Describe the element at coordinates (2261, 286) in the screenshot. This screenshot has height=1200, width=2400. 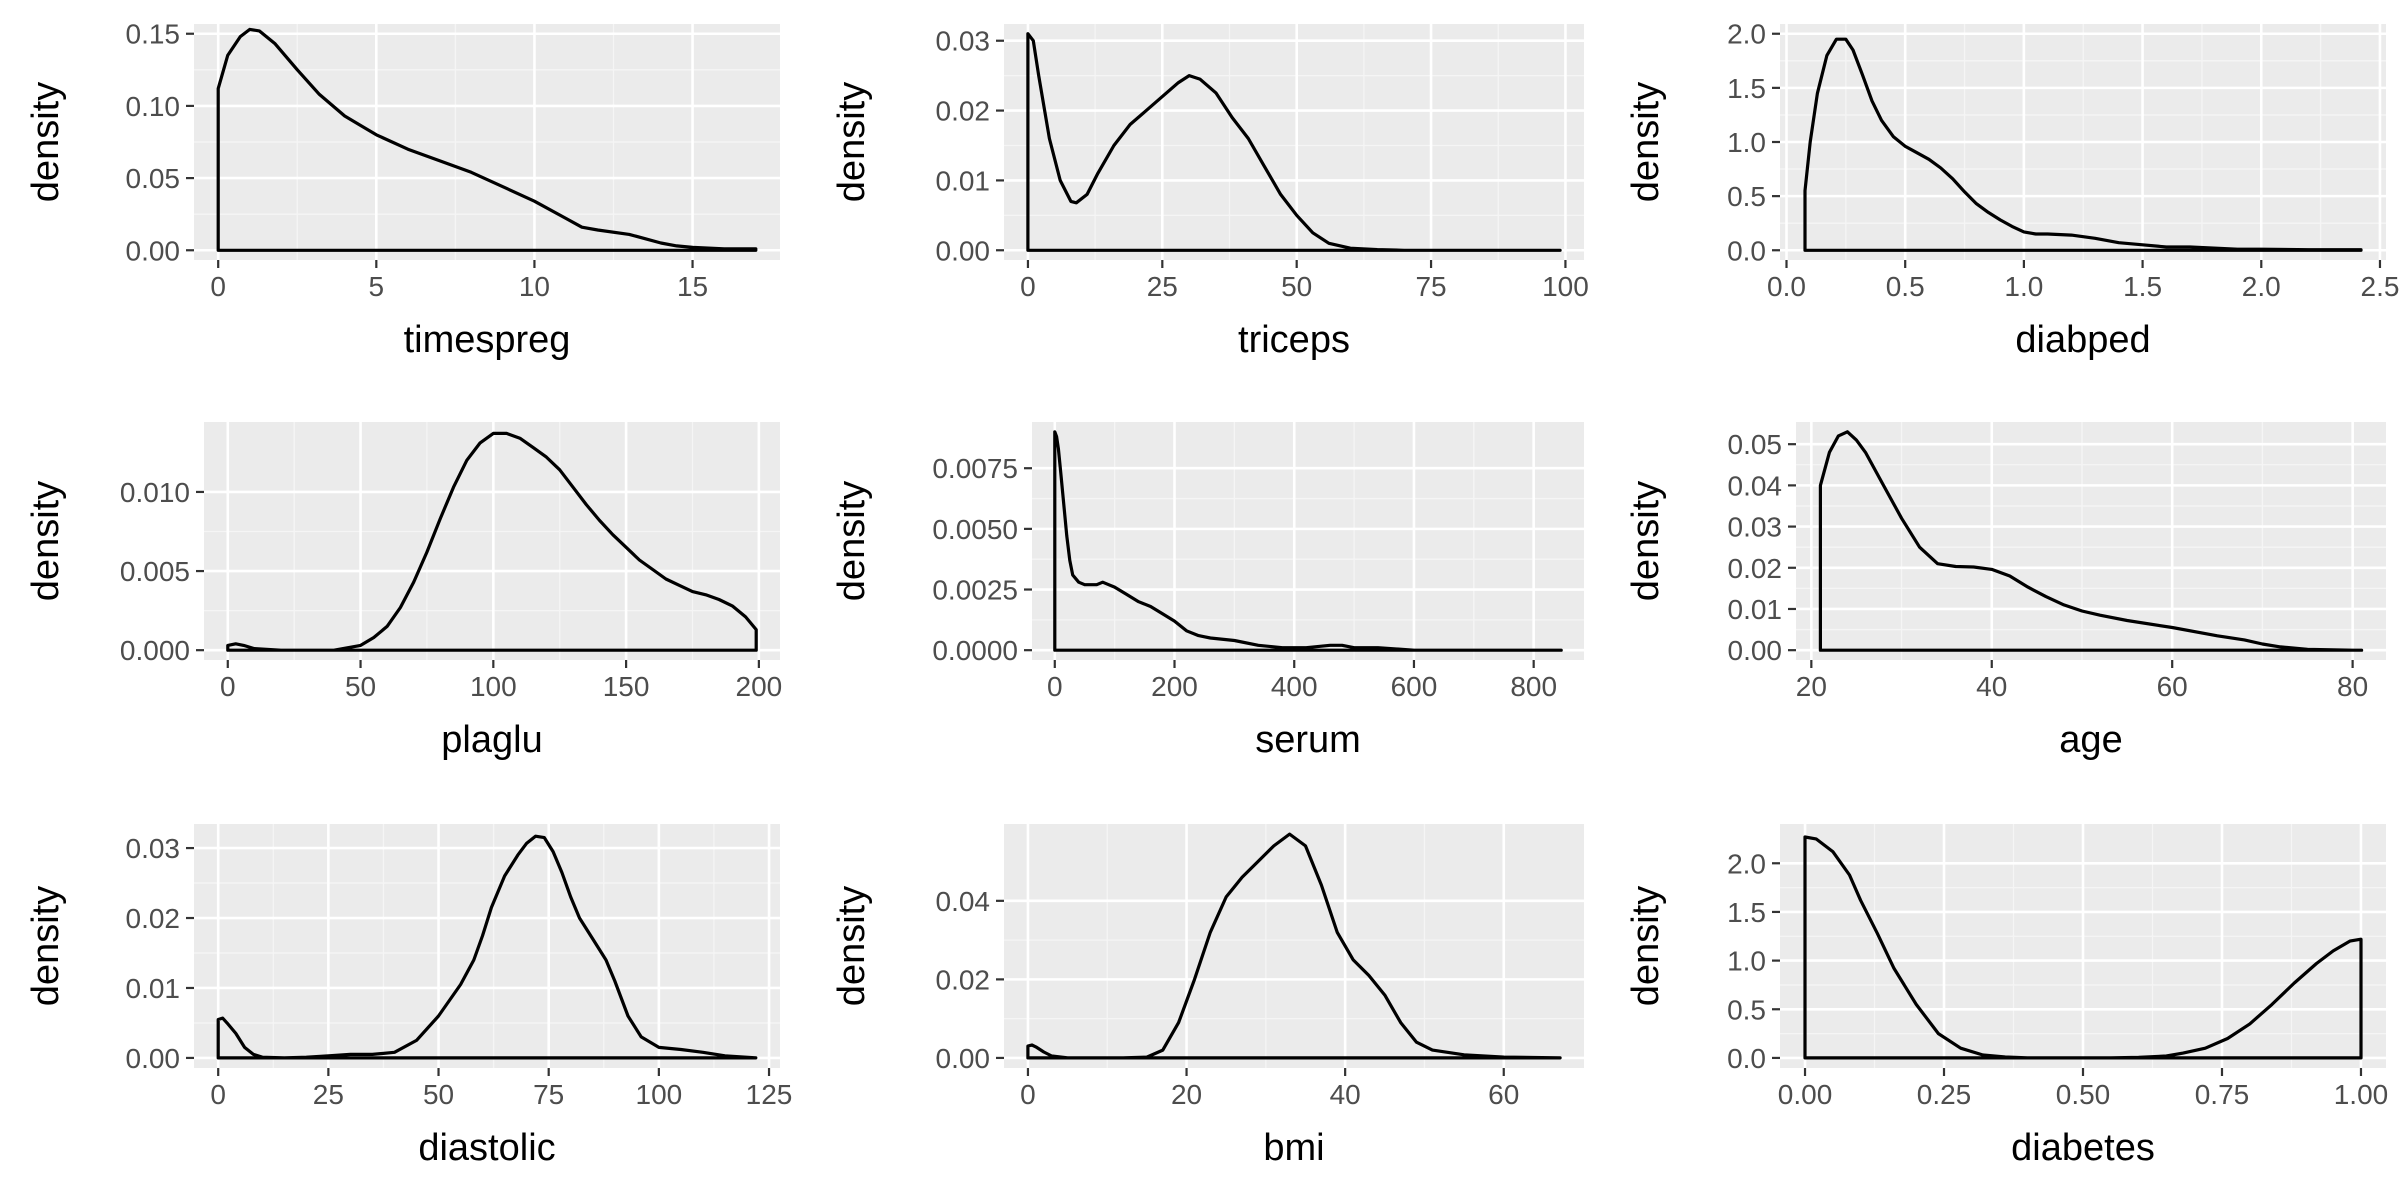
I see `x-tick-label: 2.0` at that location.